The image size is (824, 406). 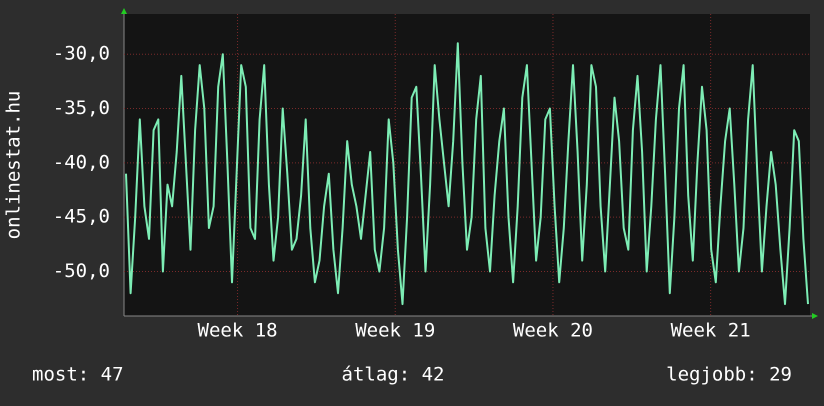 What do you see at coordinates (81, 54) in the screenshot?
I see `y-tick-label: -30,0` at bounding box center [81, 54].